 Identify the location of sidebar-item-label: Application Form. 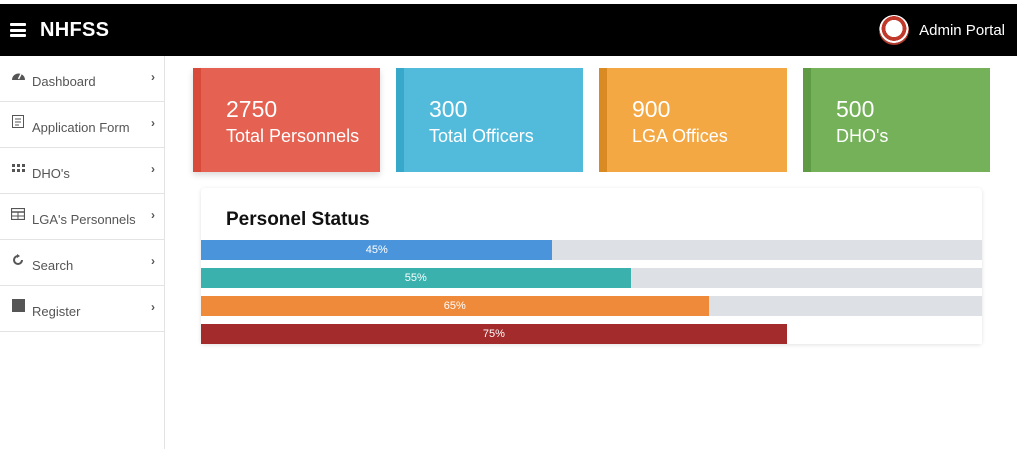
(81, 127).